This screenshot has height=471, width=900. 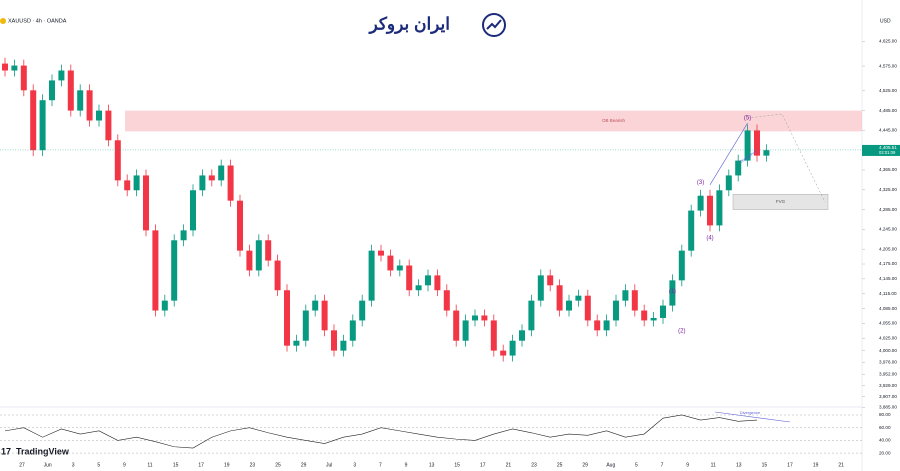 What do you see at coordinates (888, 278) in the screenshot?
I see `y-tick-label: 4,145.00` at bounding box center [888, 278].